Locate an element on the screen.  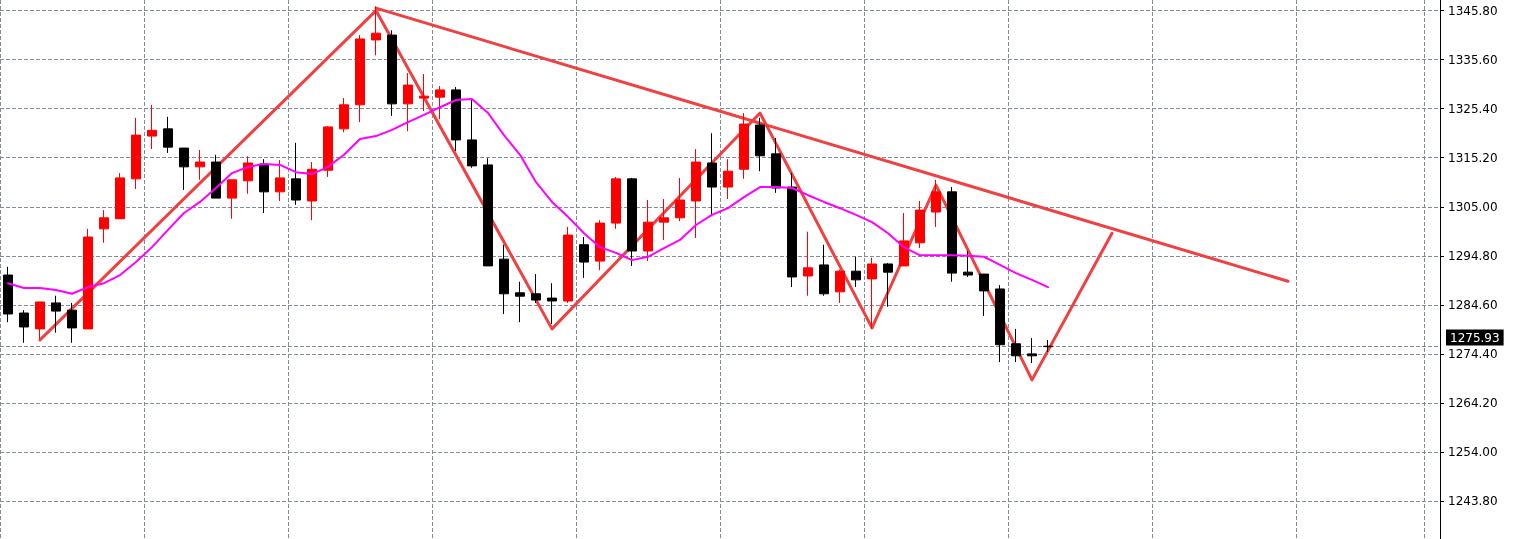
y-tick-label: 1243.80 is located at coordinates (1473, 501).